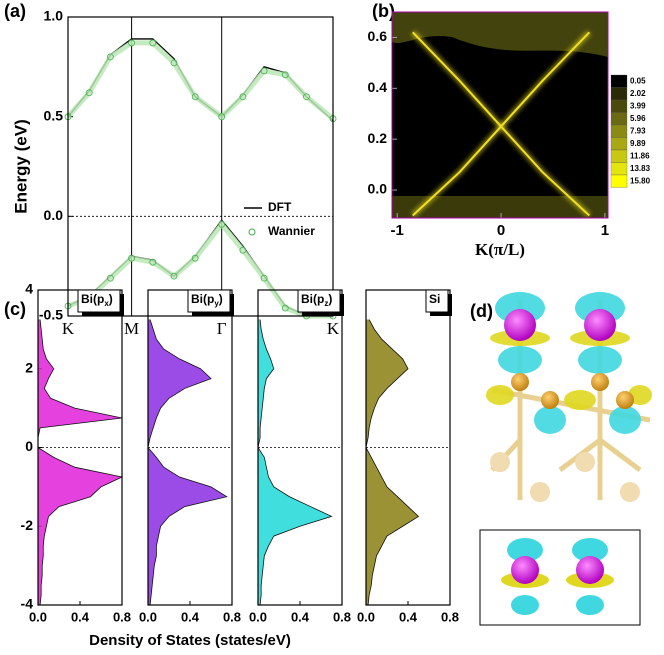 The image size is (664, 655). Describe the element at coordinates (500, 115) in the screenshot. I see `plot-frame` at that location.